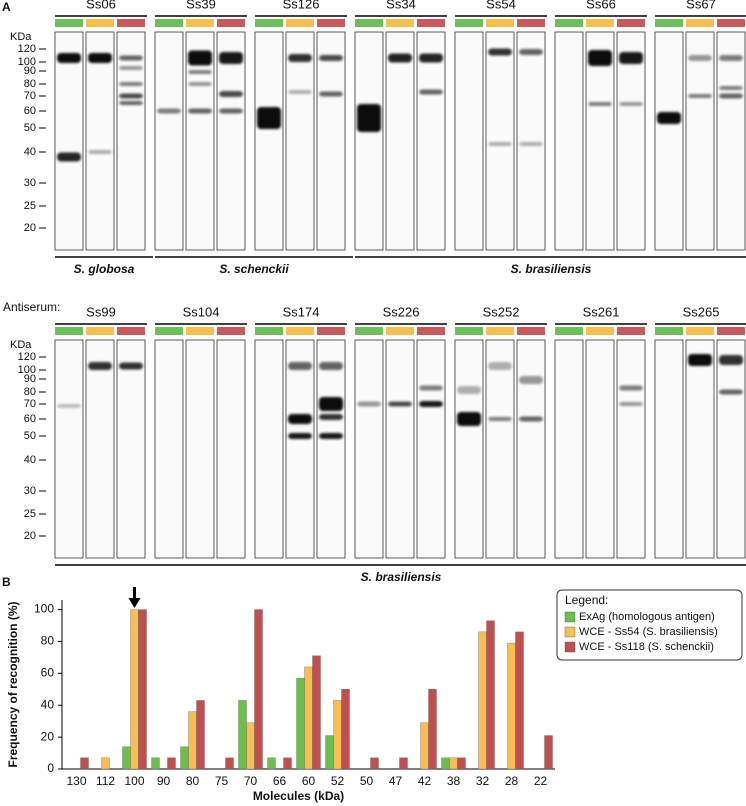 The image size is (746, 806). I want to click on legend-label: WCE - Ss54 (S. brasiliensis), so click(648, 632).